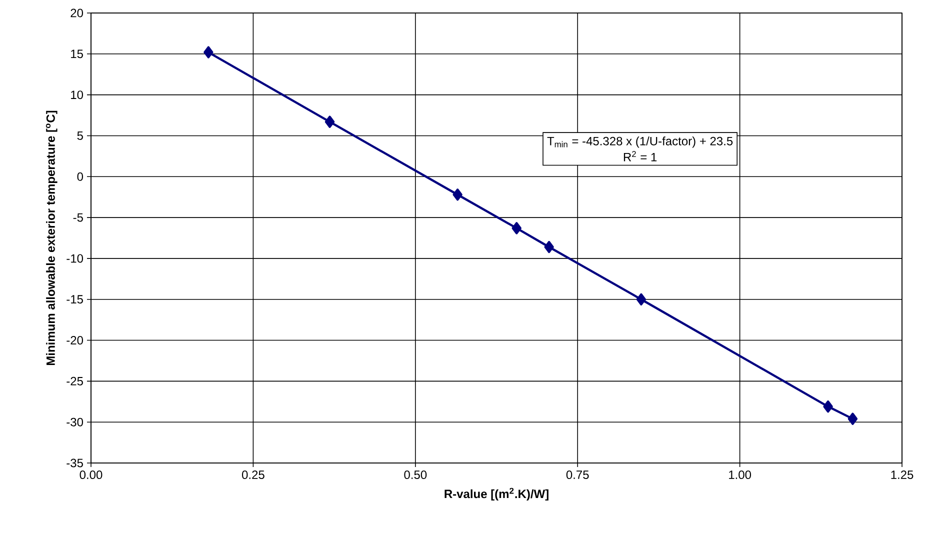 This screenshot has height=550, width=927. Describe the element at coordinates (74, 299) in the screenshot. I see `y-tick-label: -15` at that location.